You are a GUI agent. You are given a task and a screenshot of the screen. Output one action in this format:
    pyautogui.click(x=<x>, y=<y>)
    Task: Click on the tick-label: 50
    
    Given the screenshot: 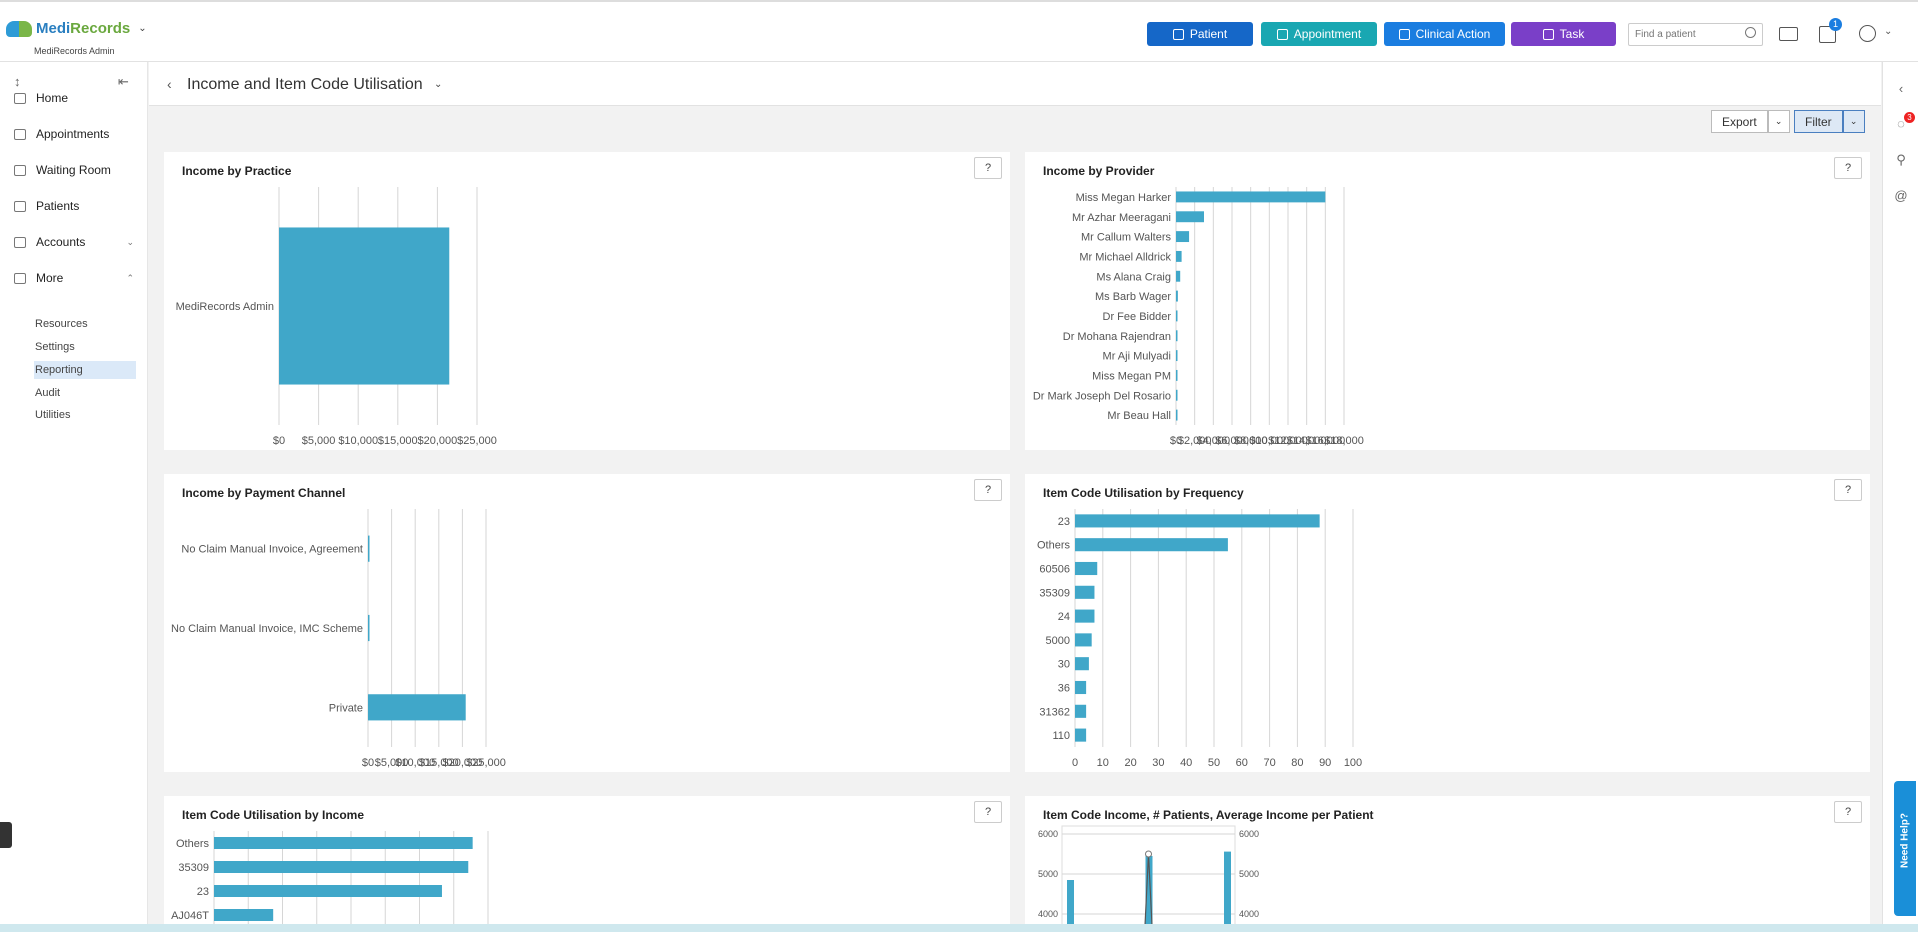 What is the action you would take?
    pyautogui.click(x=1214, y=763)
    